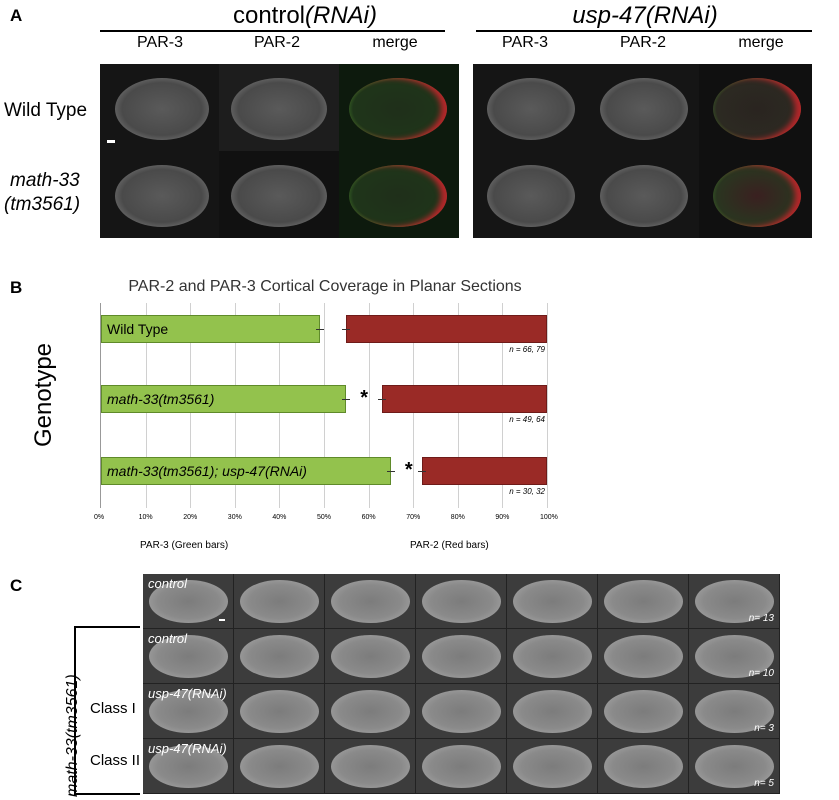  What do you see at coordinates (764, 728) in the screenshot?
I see `row-n-label: n= 3` at bounding box center [764, 728].